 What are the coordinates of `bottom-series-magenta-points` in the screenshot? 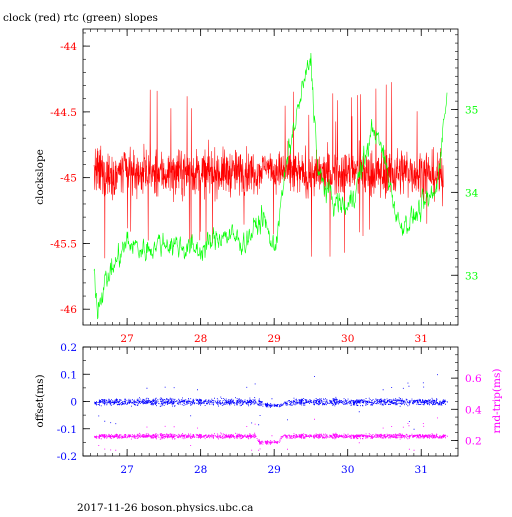 It's located at (271, 434).